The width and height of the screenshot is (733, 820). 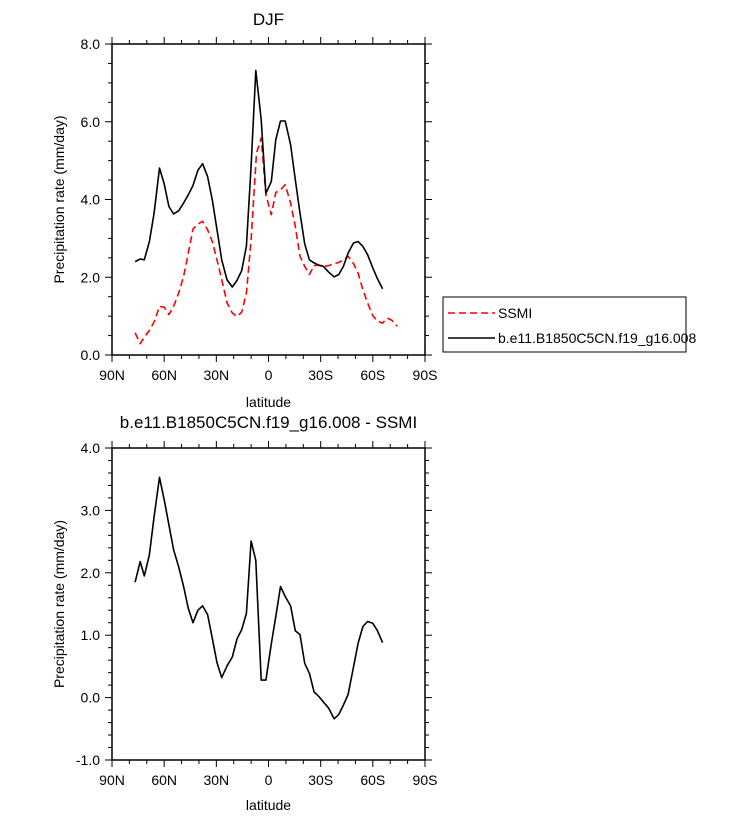 I want to click on y-tick-label: 3.0, so click(x=91, y=510).